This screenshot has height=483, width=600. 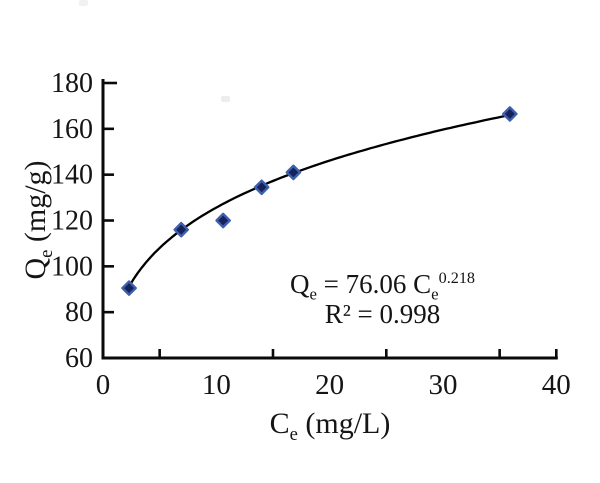 What do you see at coordinates (72, 83) in the screenshot?
I see `y-tick-label: 180` at bounding box center [72, 83].